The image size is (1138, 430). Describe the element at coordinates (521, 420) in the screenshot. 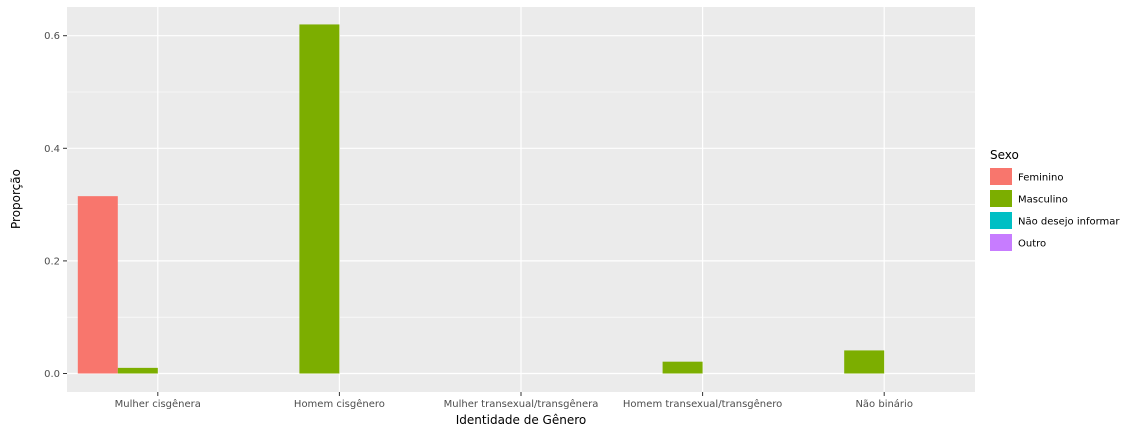

I see `x-axis-title: Identidade de Gênero` at that location.